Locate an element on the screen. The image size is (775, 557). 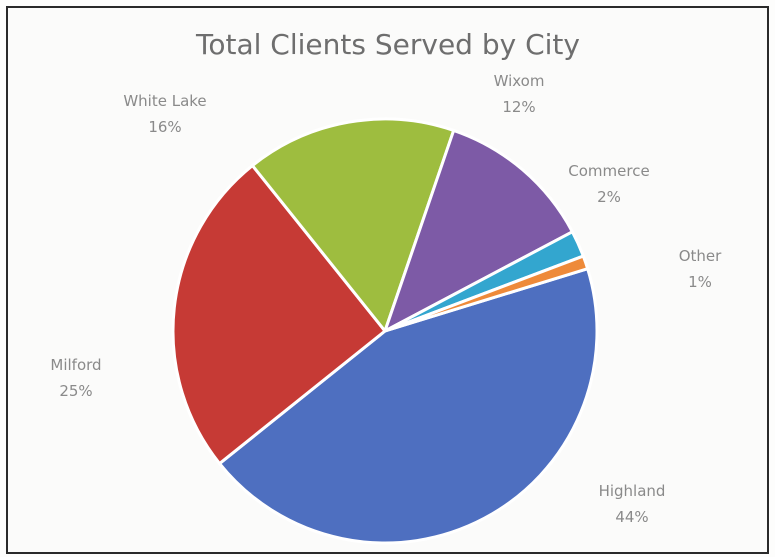
slice-percent: 44% is located at coordinates (631, 517).